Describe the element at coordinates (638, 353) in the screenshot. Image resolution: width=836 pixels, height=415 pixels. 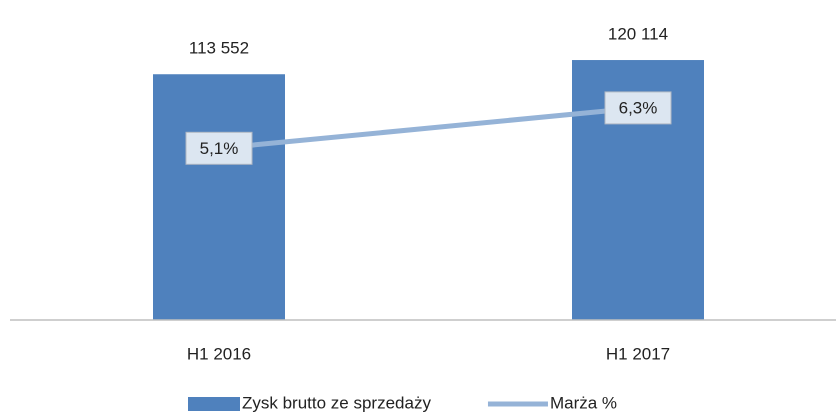
I see `x-tick-label: H1 2017` at that location.